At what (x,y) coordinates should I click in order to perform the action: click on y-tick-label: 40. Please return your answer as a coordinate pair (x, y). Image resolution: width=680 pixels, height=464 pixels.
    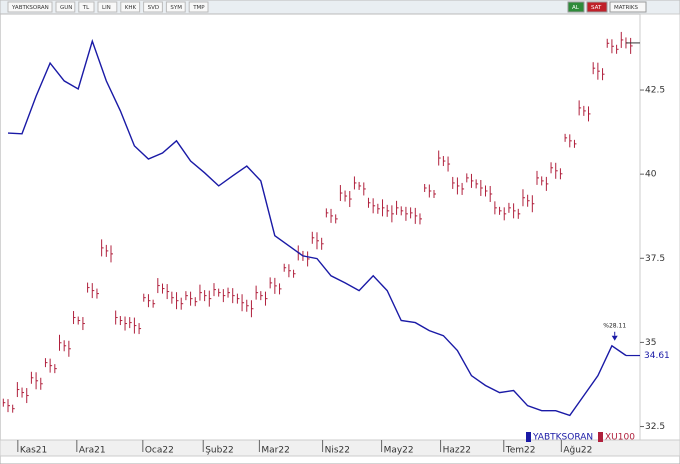
    Looking at the image, I should click on (651, 175).